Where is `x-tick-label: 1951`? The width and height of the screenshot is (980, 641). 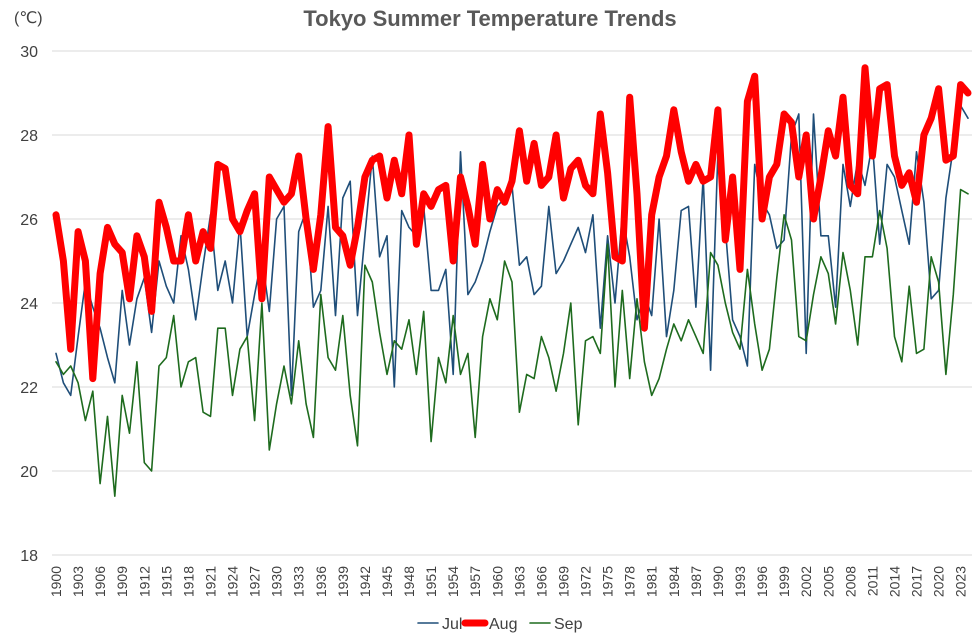 x-tick-label: 1951 is located at coordinates (431, 581).